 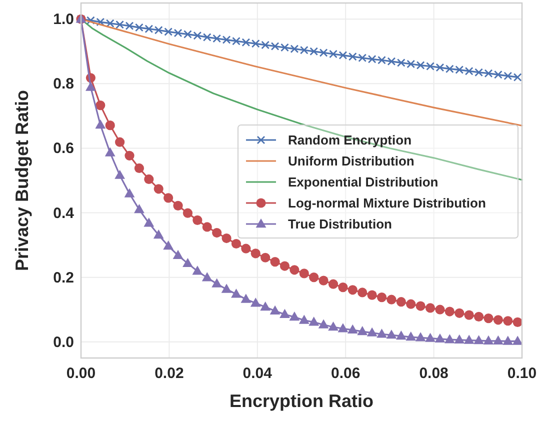 What do you see at coordinates (363, 182) in the screenshot?
I see `legend-label: Exponential Distribution` at bounding box center [363, 182].